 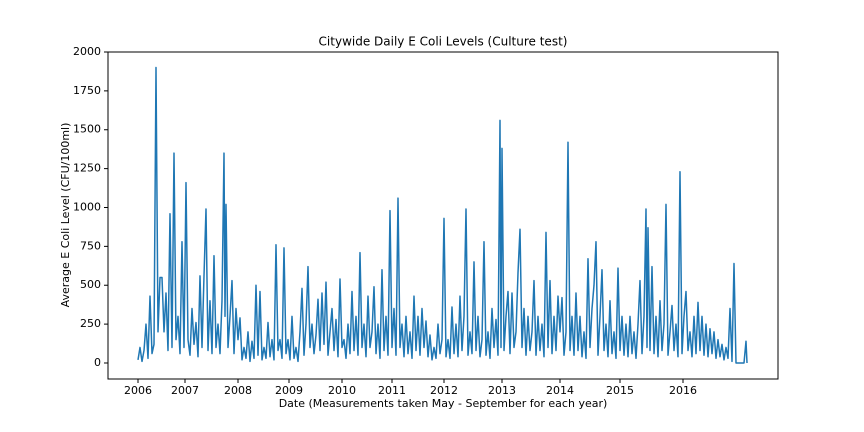 What do you see at coordinates (87, 206) in the screenshot?
I see `y-tick-label: 1000` at bounding box center [87, 206].